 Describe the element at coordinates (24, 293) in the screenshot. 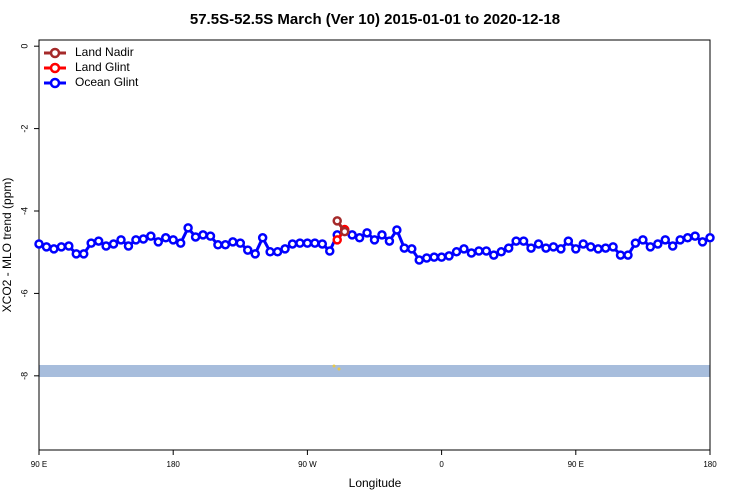

I see `y-tick-label: -6` at that location.